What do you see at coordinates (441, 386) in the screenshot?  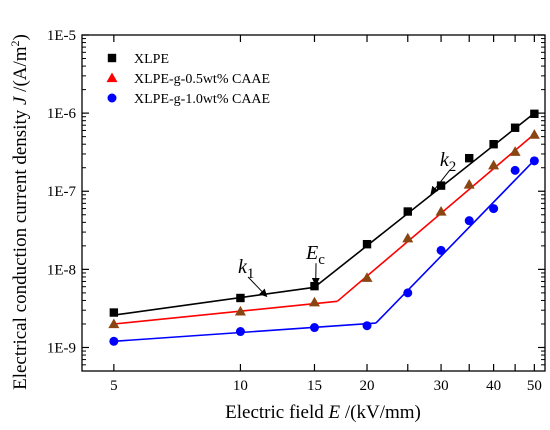 I see `x-tick-label: 30` at bounding box center [441, 386].